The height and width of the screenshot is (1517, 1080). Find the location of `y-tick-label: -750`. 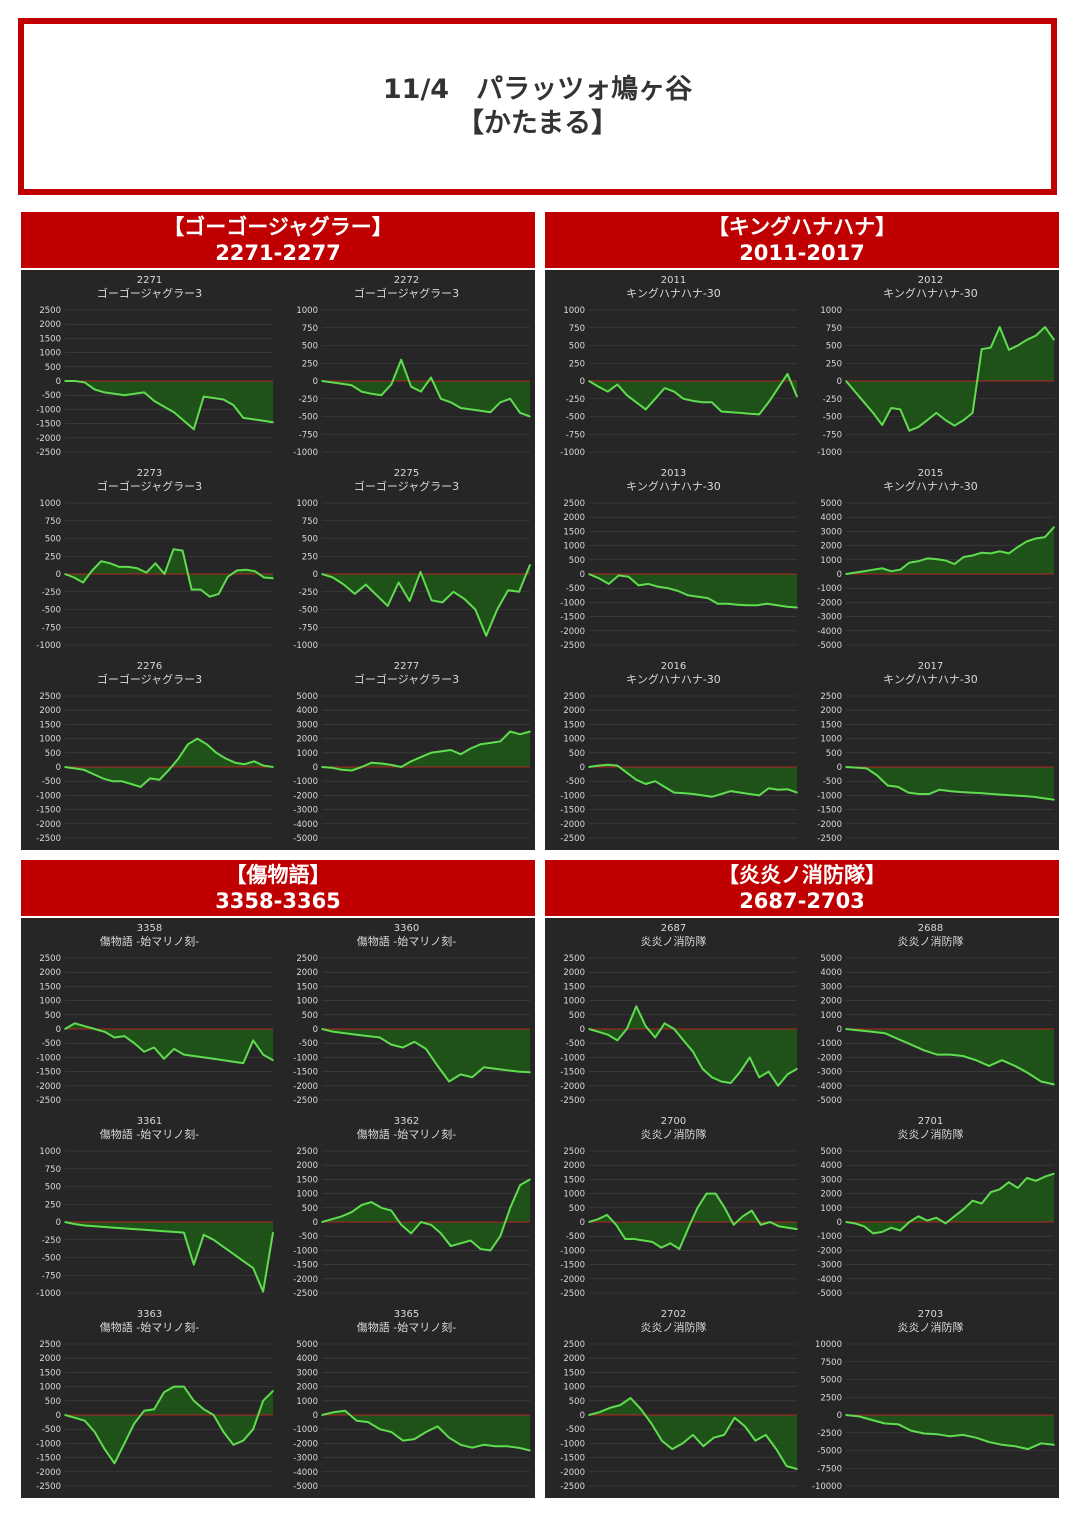

y-tick-label: -750 is located at coordinates (308, 628).